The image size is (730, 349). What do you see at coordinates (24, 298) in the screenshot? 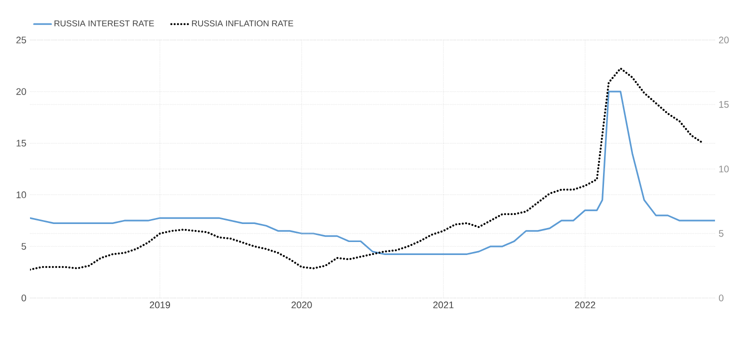
I see `y-tick-label: 0` at bounding box center [24, 298].